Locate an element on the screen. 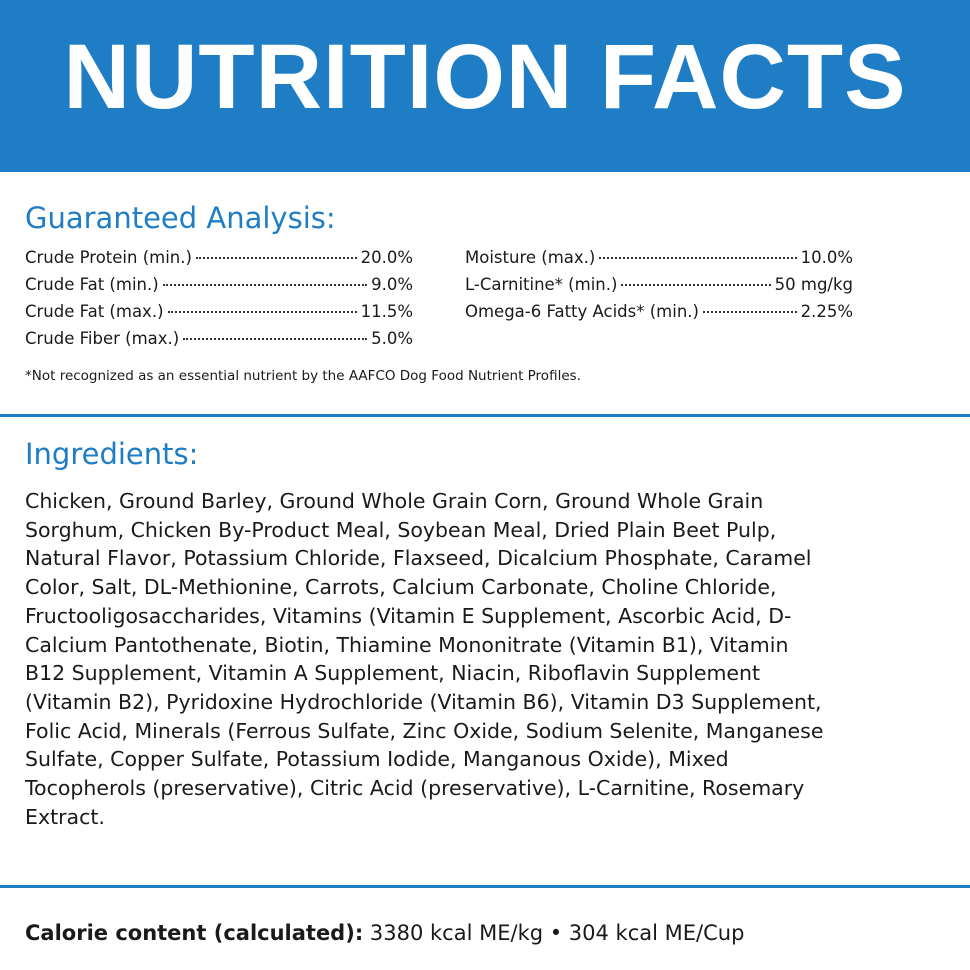 The width and height of the screenshot is (970, 970). analysis-row: Crude Fat (max.) 11.5% is located at coordinates (219, 311).